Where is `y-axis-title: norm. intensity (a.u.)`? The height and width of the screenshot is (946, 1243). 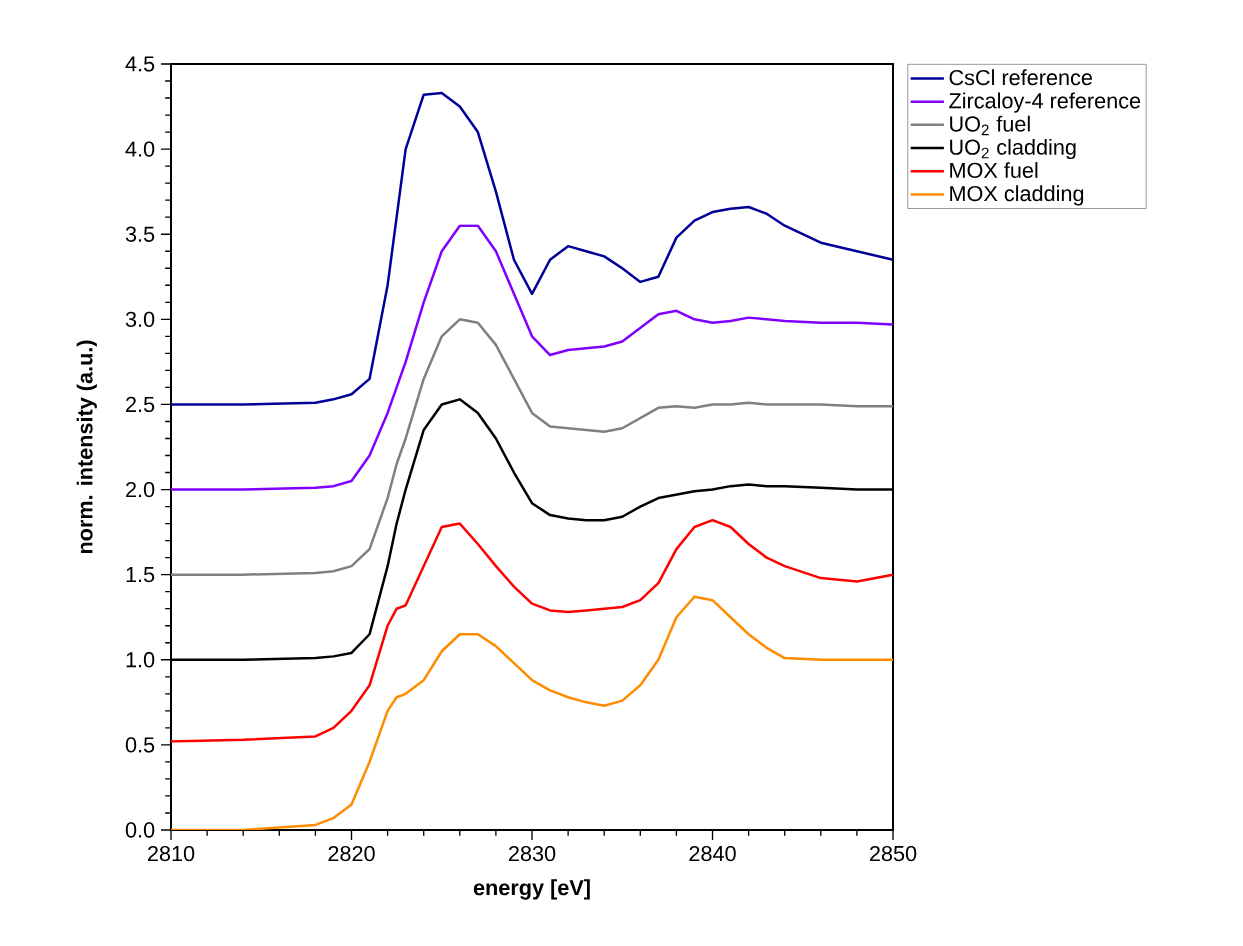
y-axis-title: norm. intensity (a.u.) is located at coordinates (86, 447).